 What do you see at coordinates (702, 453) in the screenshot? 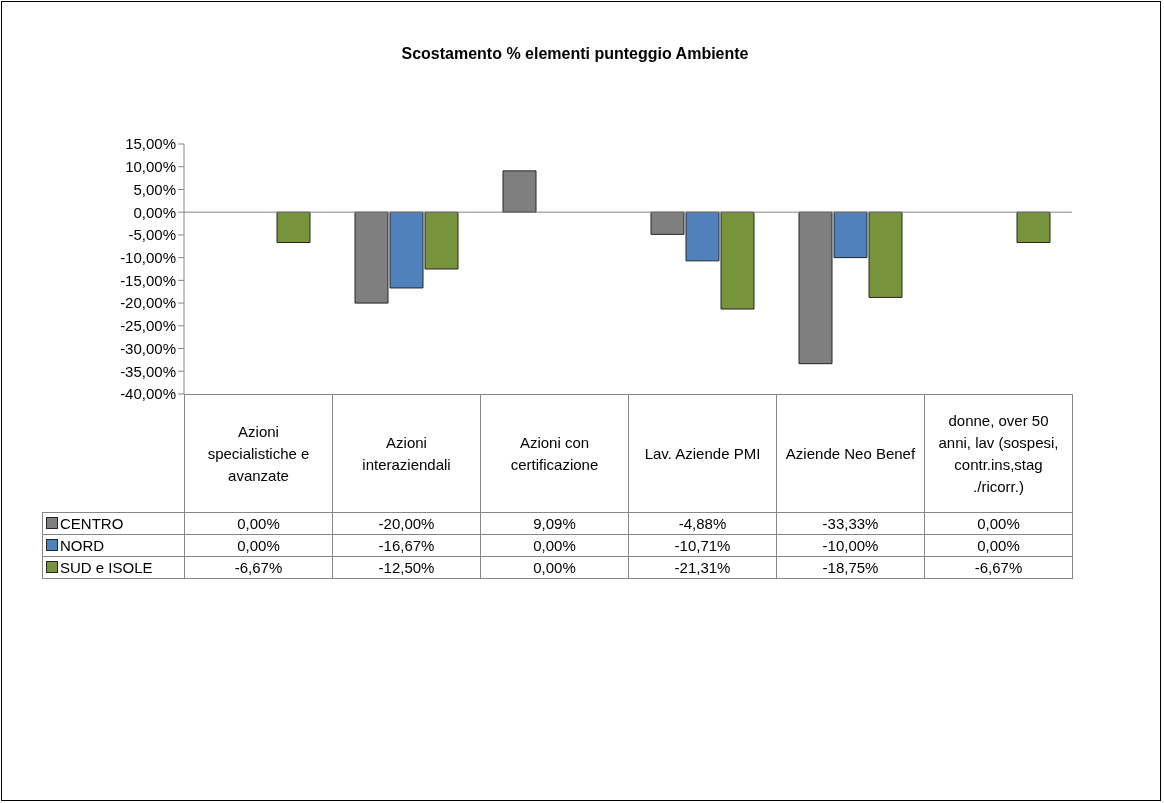
I see `x-tick-label: Lav. Aziende PMI` at bounding box center [702, 453].